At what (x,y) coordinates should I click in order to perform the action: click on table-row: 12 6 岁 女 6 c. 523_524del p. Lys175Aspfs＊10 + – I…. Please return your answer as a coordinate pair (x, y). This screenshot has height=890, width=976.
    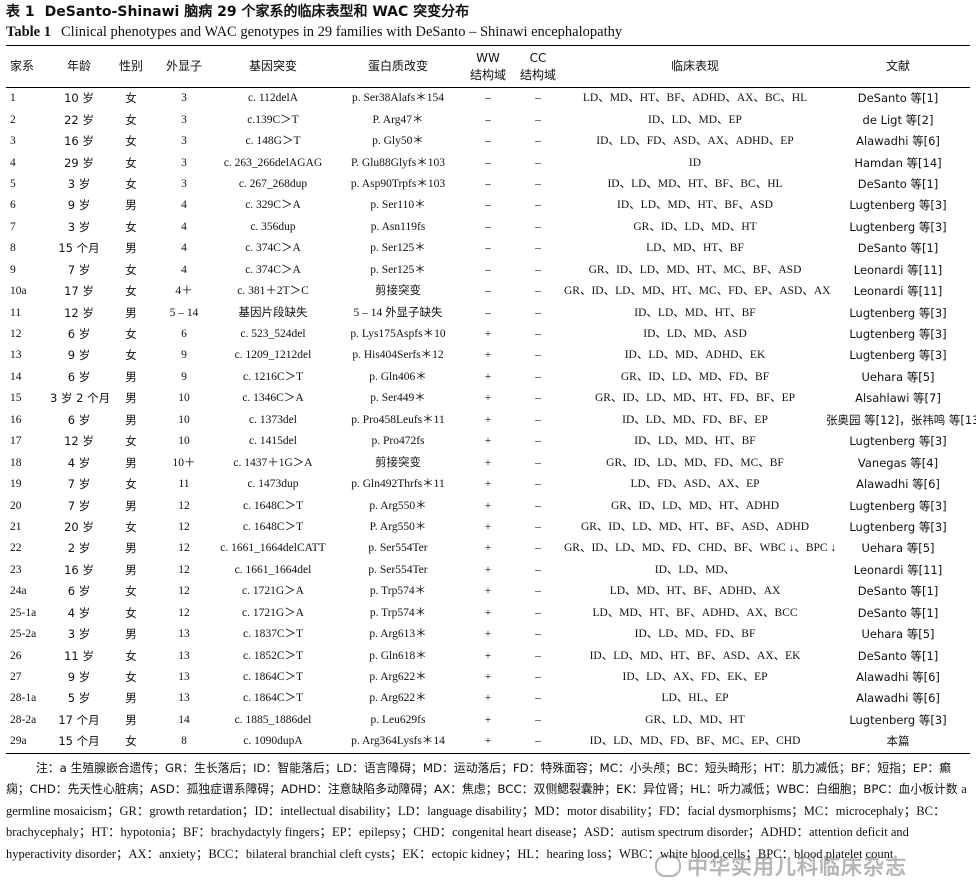
    Looking at the image, I should click on (488, 334).